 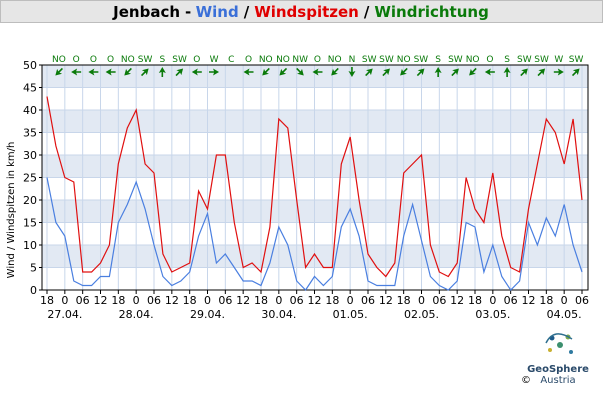 What do you see at coordinates (30, 133) in the screenshot?
I see `y-tick-label: 35` at bounding box center [30, 133].